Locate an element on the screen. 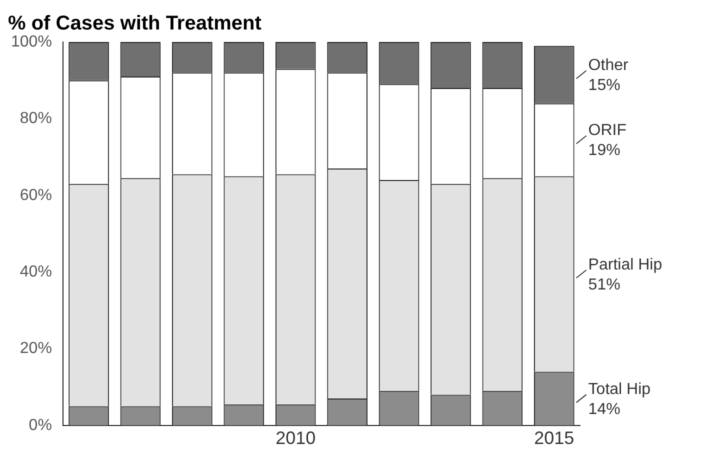 The image size is (708, 461). y-tick-label: 20% is located at coordinates (36, 349).